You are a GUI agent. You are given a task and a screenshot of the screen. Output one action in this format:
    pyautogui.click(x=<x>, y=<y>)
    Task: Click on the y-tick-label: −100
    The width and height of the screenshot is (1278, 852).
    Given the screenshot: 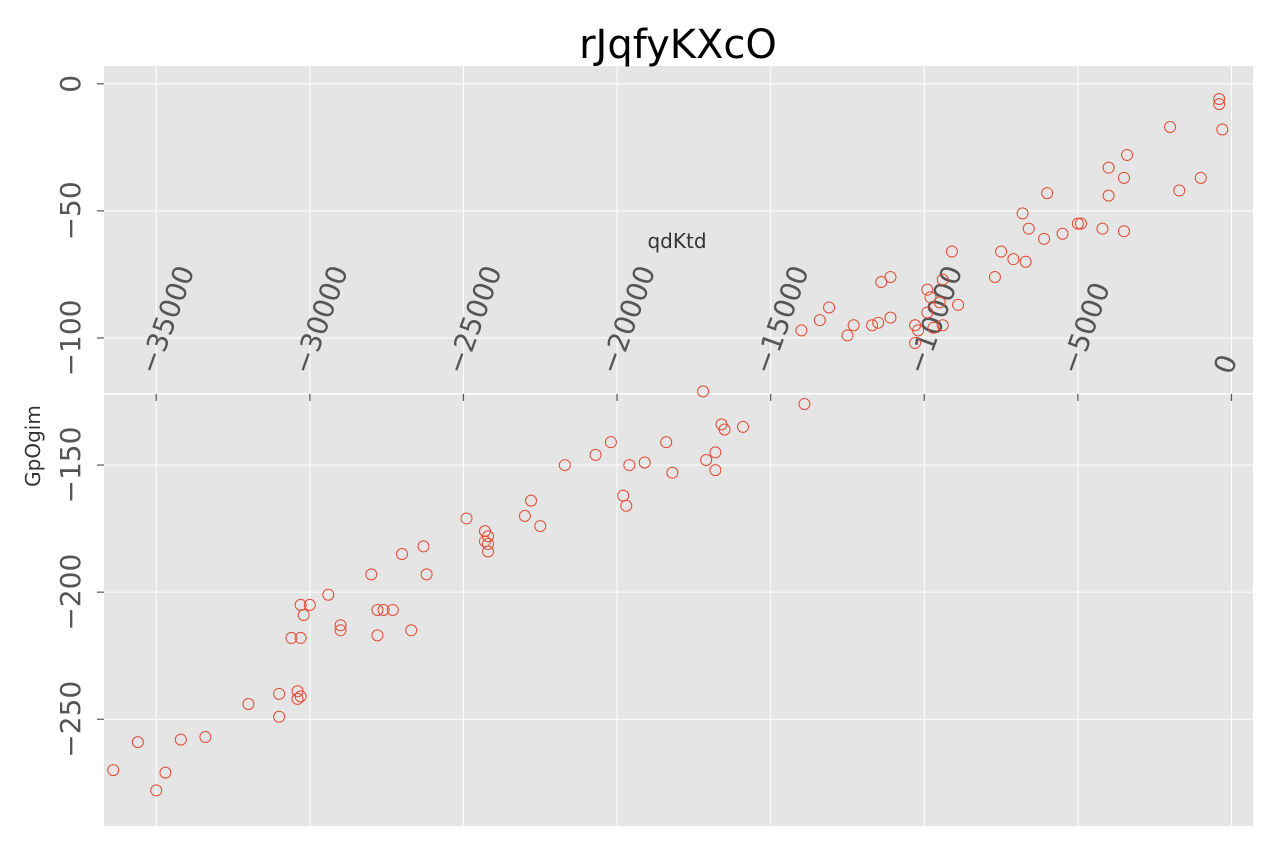 What is the action you would take?
    pyautogui.click(x=70, y=338)
    